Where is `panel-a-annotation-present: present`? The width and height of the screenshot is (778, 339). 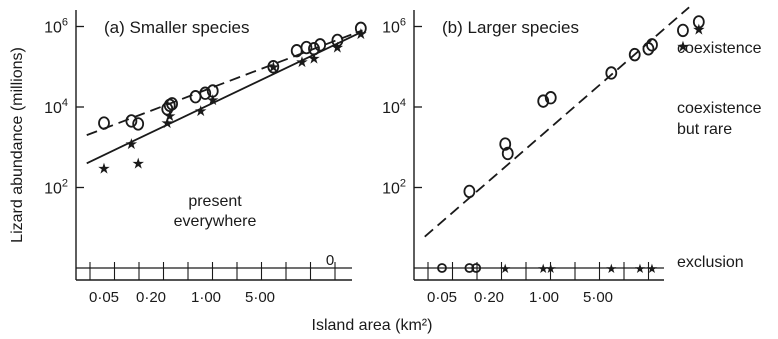
panel-a-annotation-present: present is located at coordinates (215, 201).